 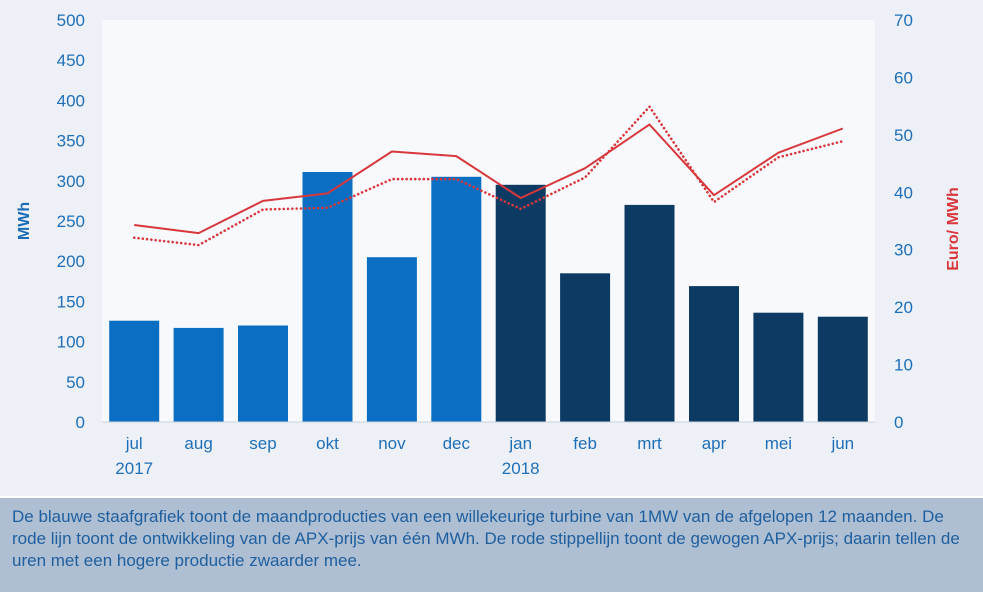 I want to click on right-tick-label: 40, so click(x=903, y=192).